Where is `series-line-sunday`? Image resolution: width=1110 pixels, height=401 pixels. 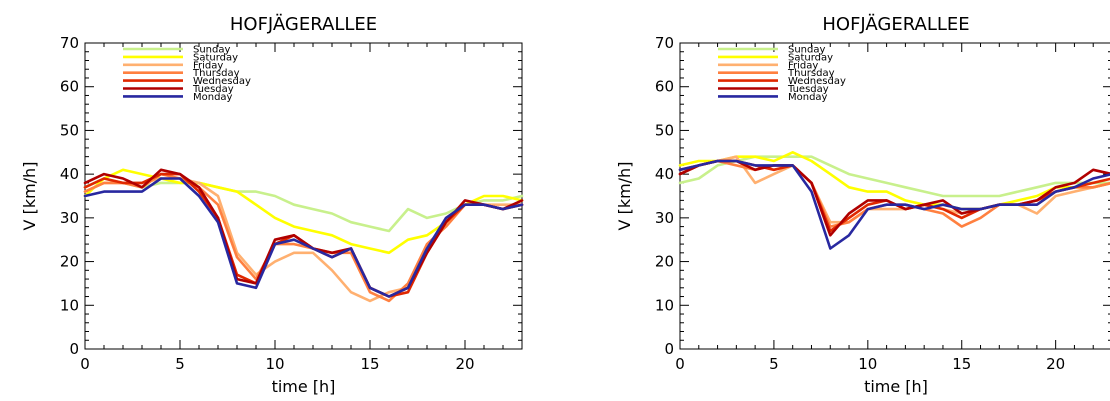
series-line-sunday is located at coordinates (303, 205).